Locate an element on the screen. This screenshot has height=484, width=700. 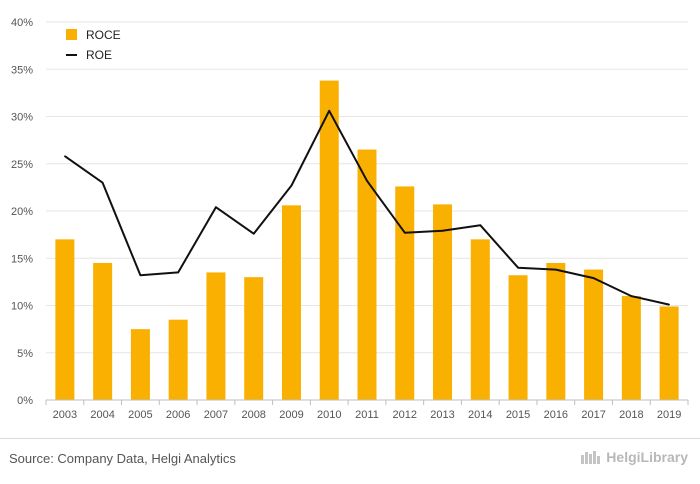
x-tick-label: 2015 is located at coordinates (518, 415).